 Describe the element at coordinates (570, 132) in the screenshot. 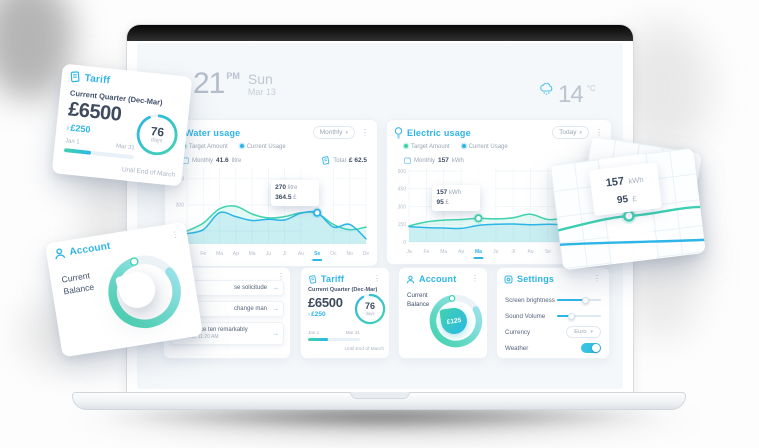

I see `electric-period-dropdown: Today ▾` at that location.